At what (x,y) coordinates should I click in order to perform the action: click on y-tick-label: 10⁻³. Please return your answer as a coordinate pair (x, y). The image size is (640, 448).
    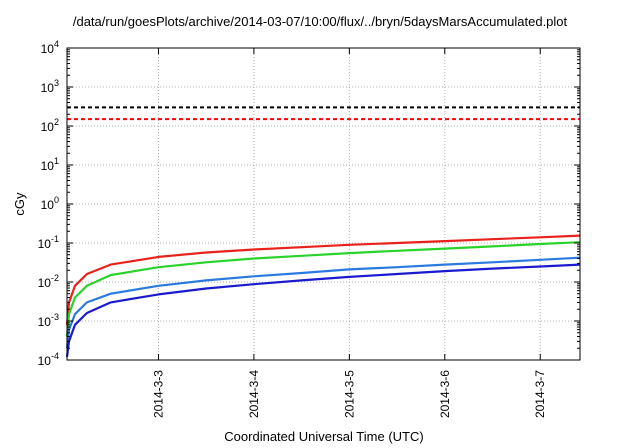
    Looking at the image, I should click on (48, 320).